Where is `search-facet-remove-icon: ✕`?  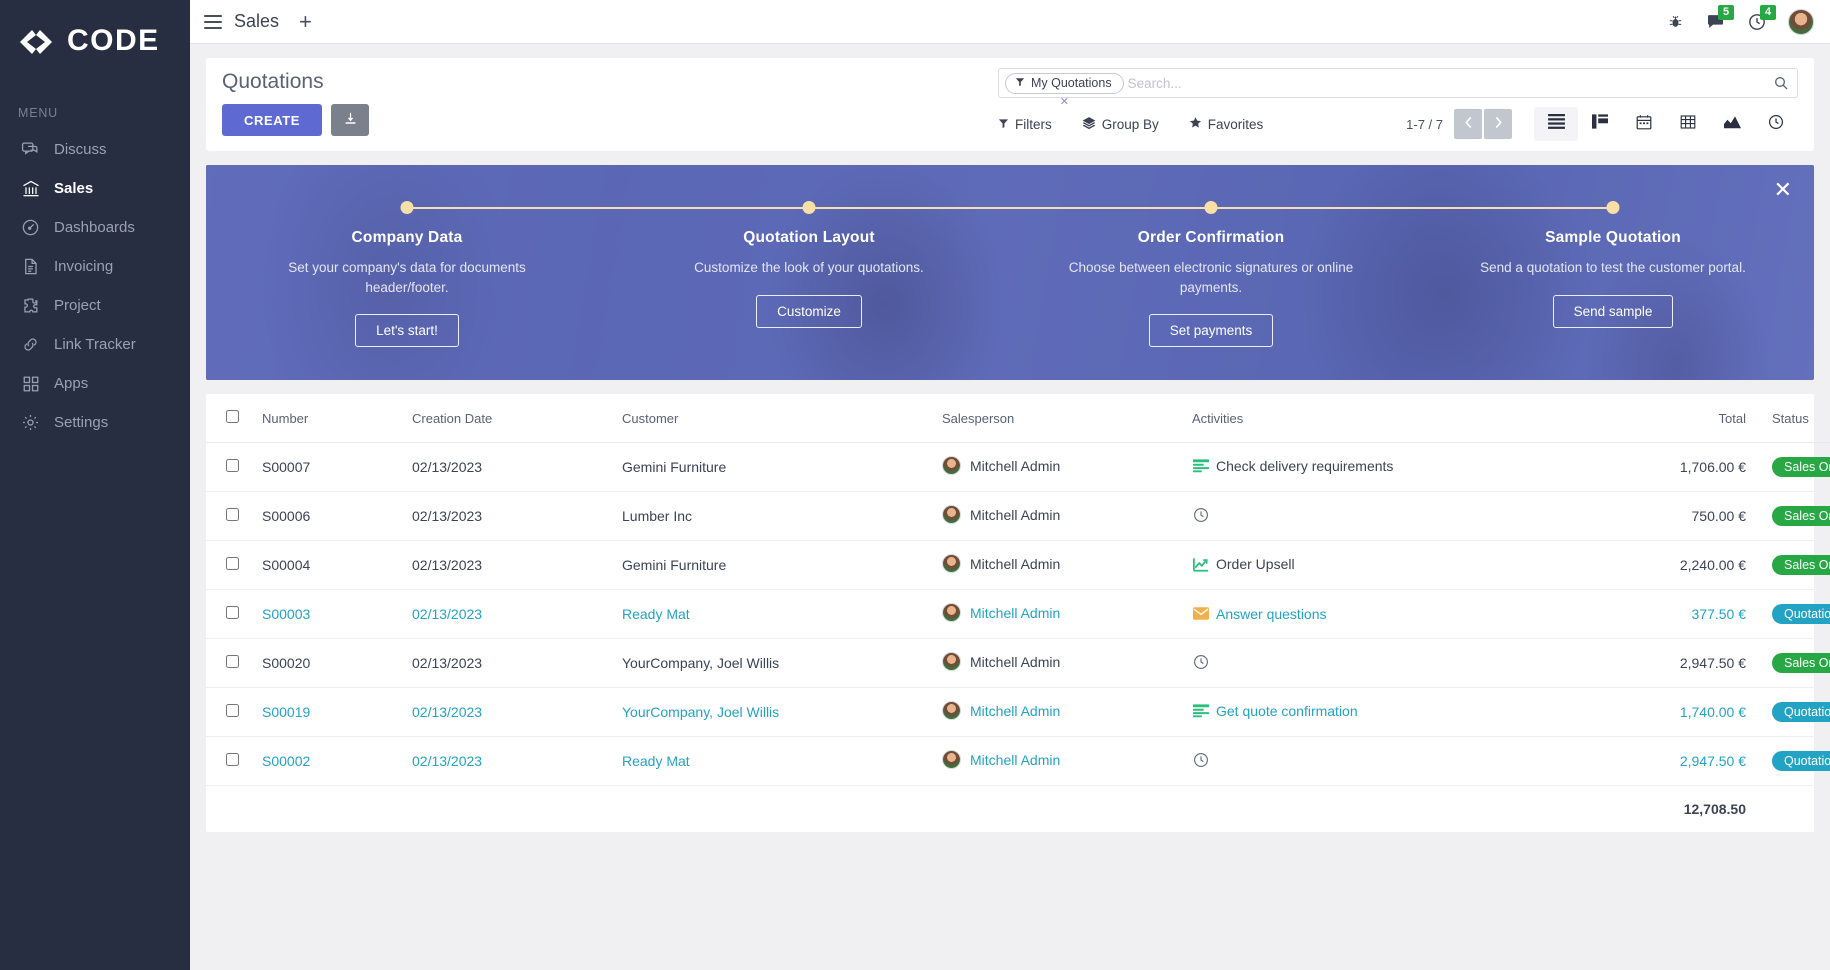 search-facet-remove-icon: ✕ is located at coordinates (1064, 101).